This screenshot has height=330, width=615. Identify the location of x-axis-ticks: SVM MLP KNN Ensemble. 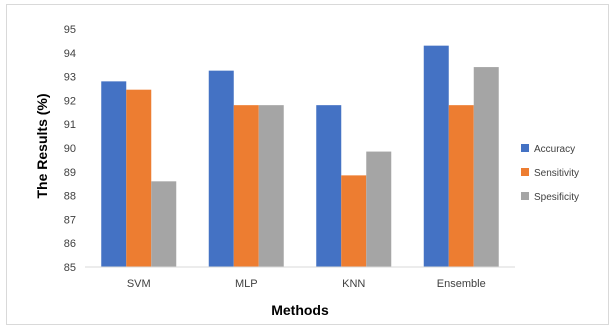
(306, 284).